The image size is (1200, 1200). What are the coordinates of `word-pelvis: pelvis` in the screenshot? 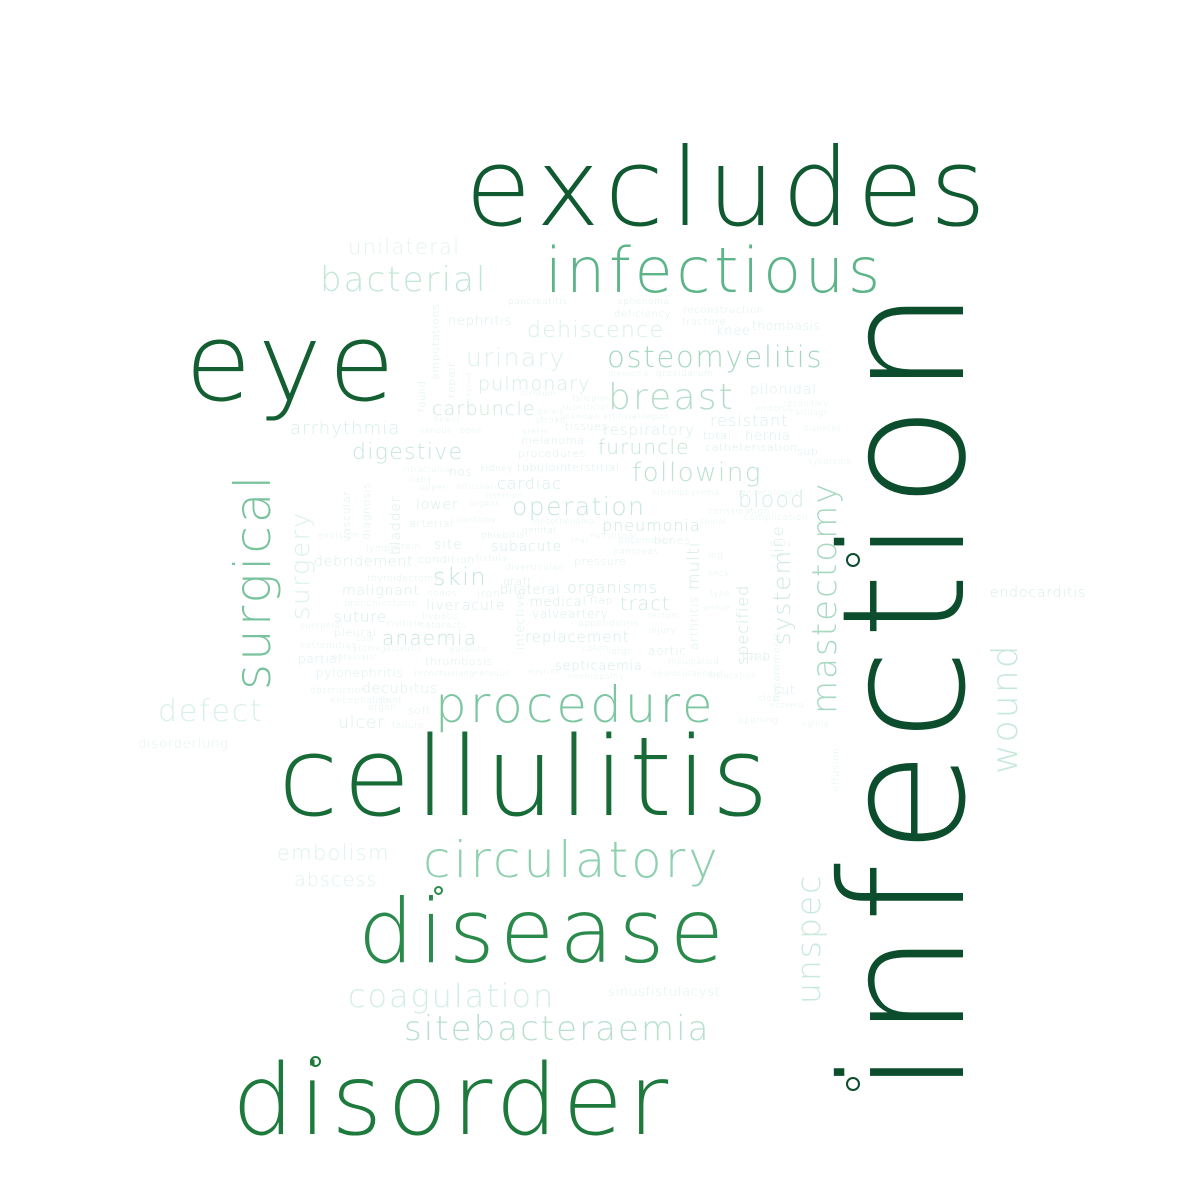 It's located at (551, 411).